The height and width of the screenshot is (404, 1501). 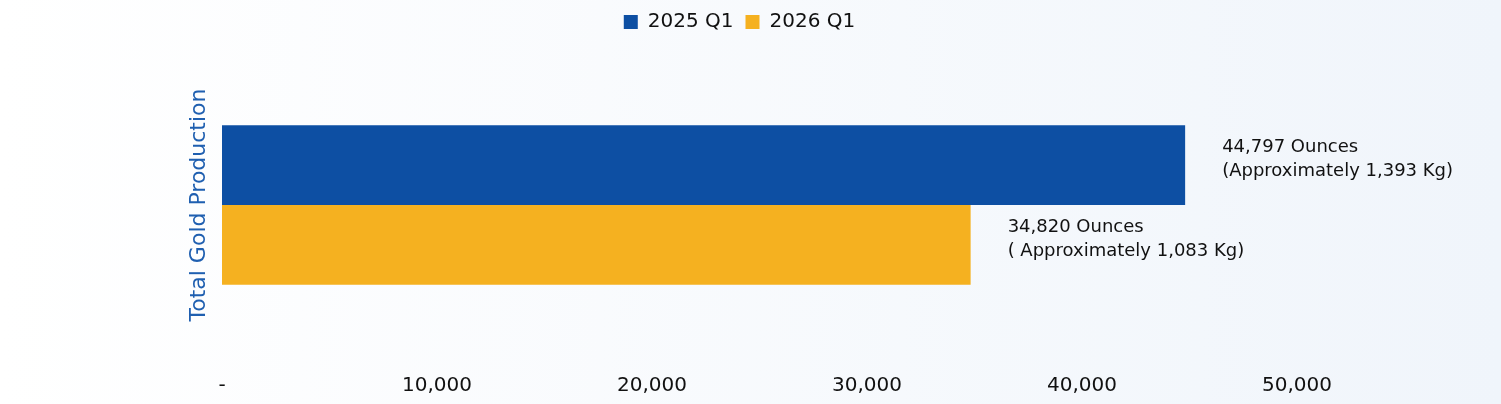 I want to click on data-label: 34,820 Ounces ( Approximately 1,083 Kg), so click(x=1126, y=237).